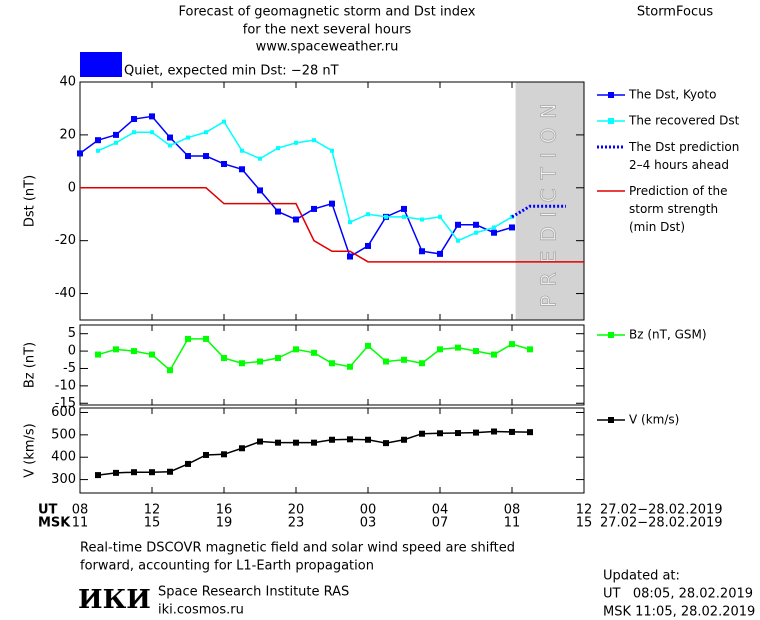 This screenshot has width=760, height=620. I want to click on y-tick-label: -5, so click(69, 368).